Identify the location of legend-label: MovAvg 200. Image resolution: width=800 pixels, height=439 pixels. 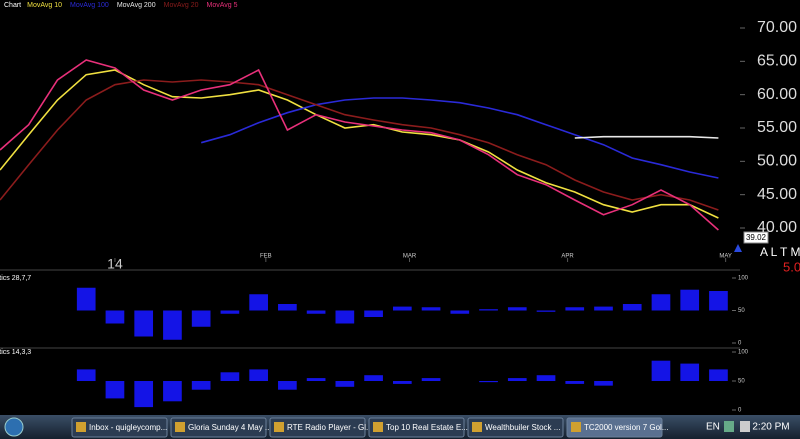
(136, 5).